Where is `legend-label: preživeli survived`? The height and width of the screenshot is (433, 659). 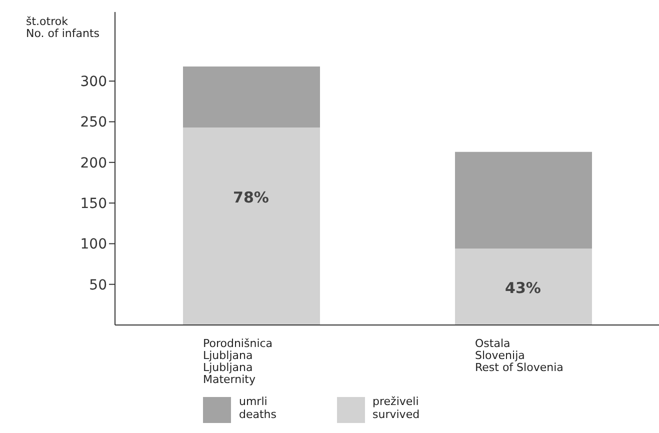
legend-label: preživeli survived is located at coordinates (396, 408).